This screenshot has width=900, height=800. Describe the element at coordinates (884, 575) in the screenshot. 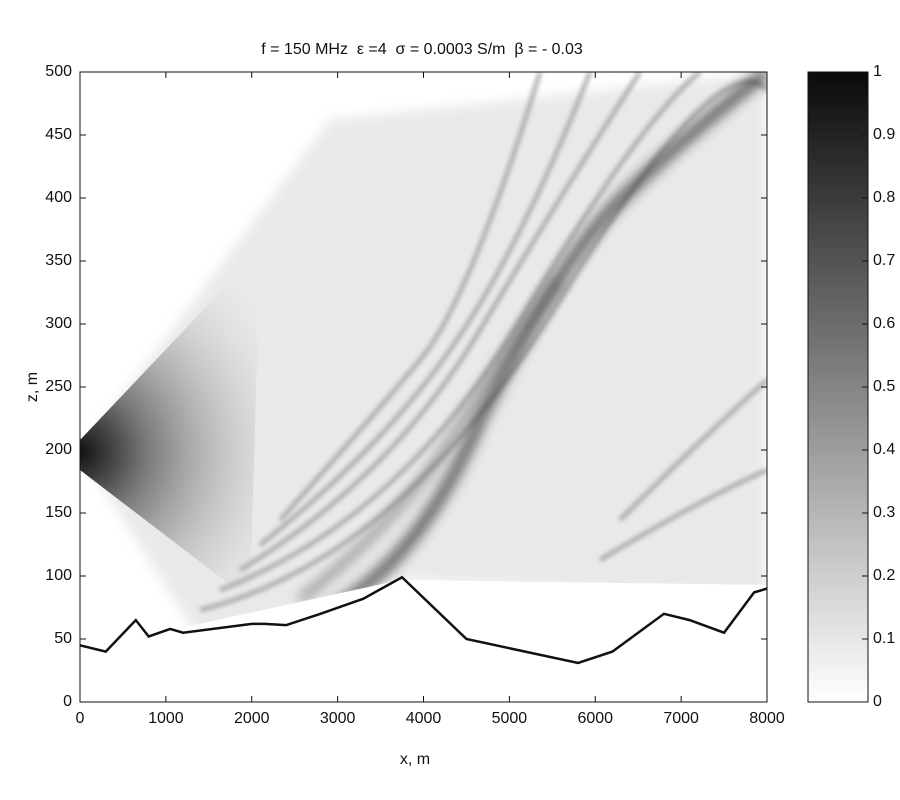

I see `colorbar-tick-label: 0.2` at that location.